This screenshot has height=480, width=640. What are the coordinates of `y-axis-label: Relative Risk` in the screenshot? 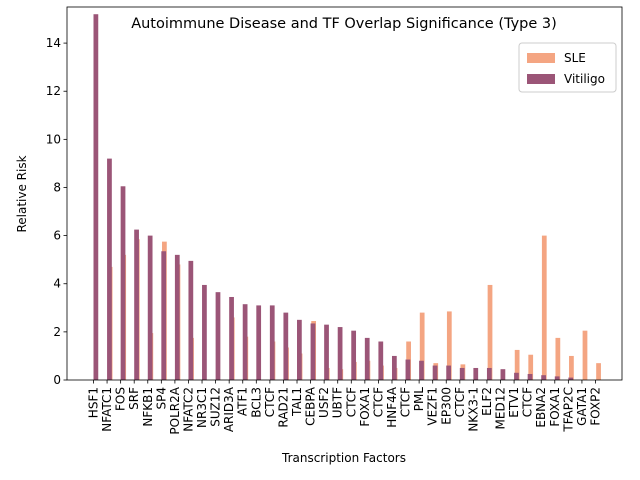 It's located at (22, 193).